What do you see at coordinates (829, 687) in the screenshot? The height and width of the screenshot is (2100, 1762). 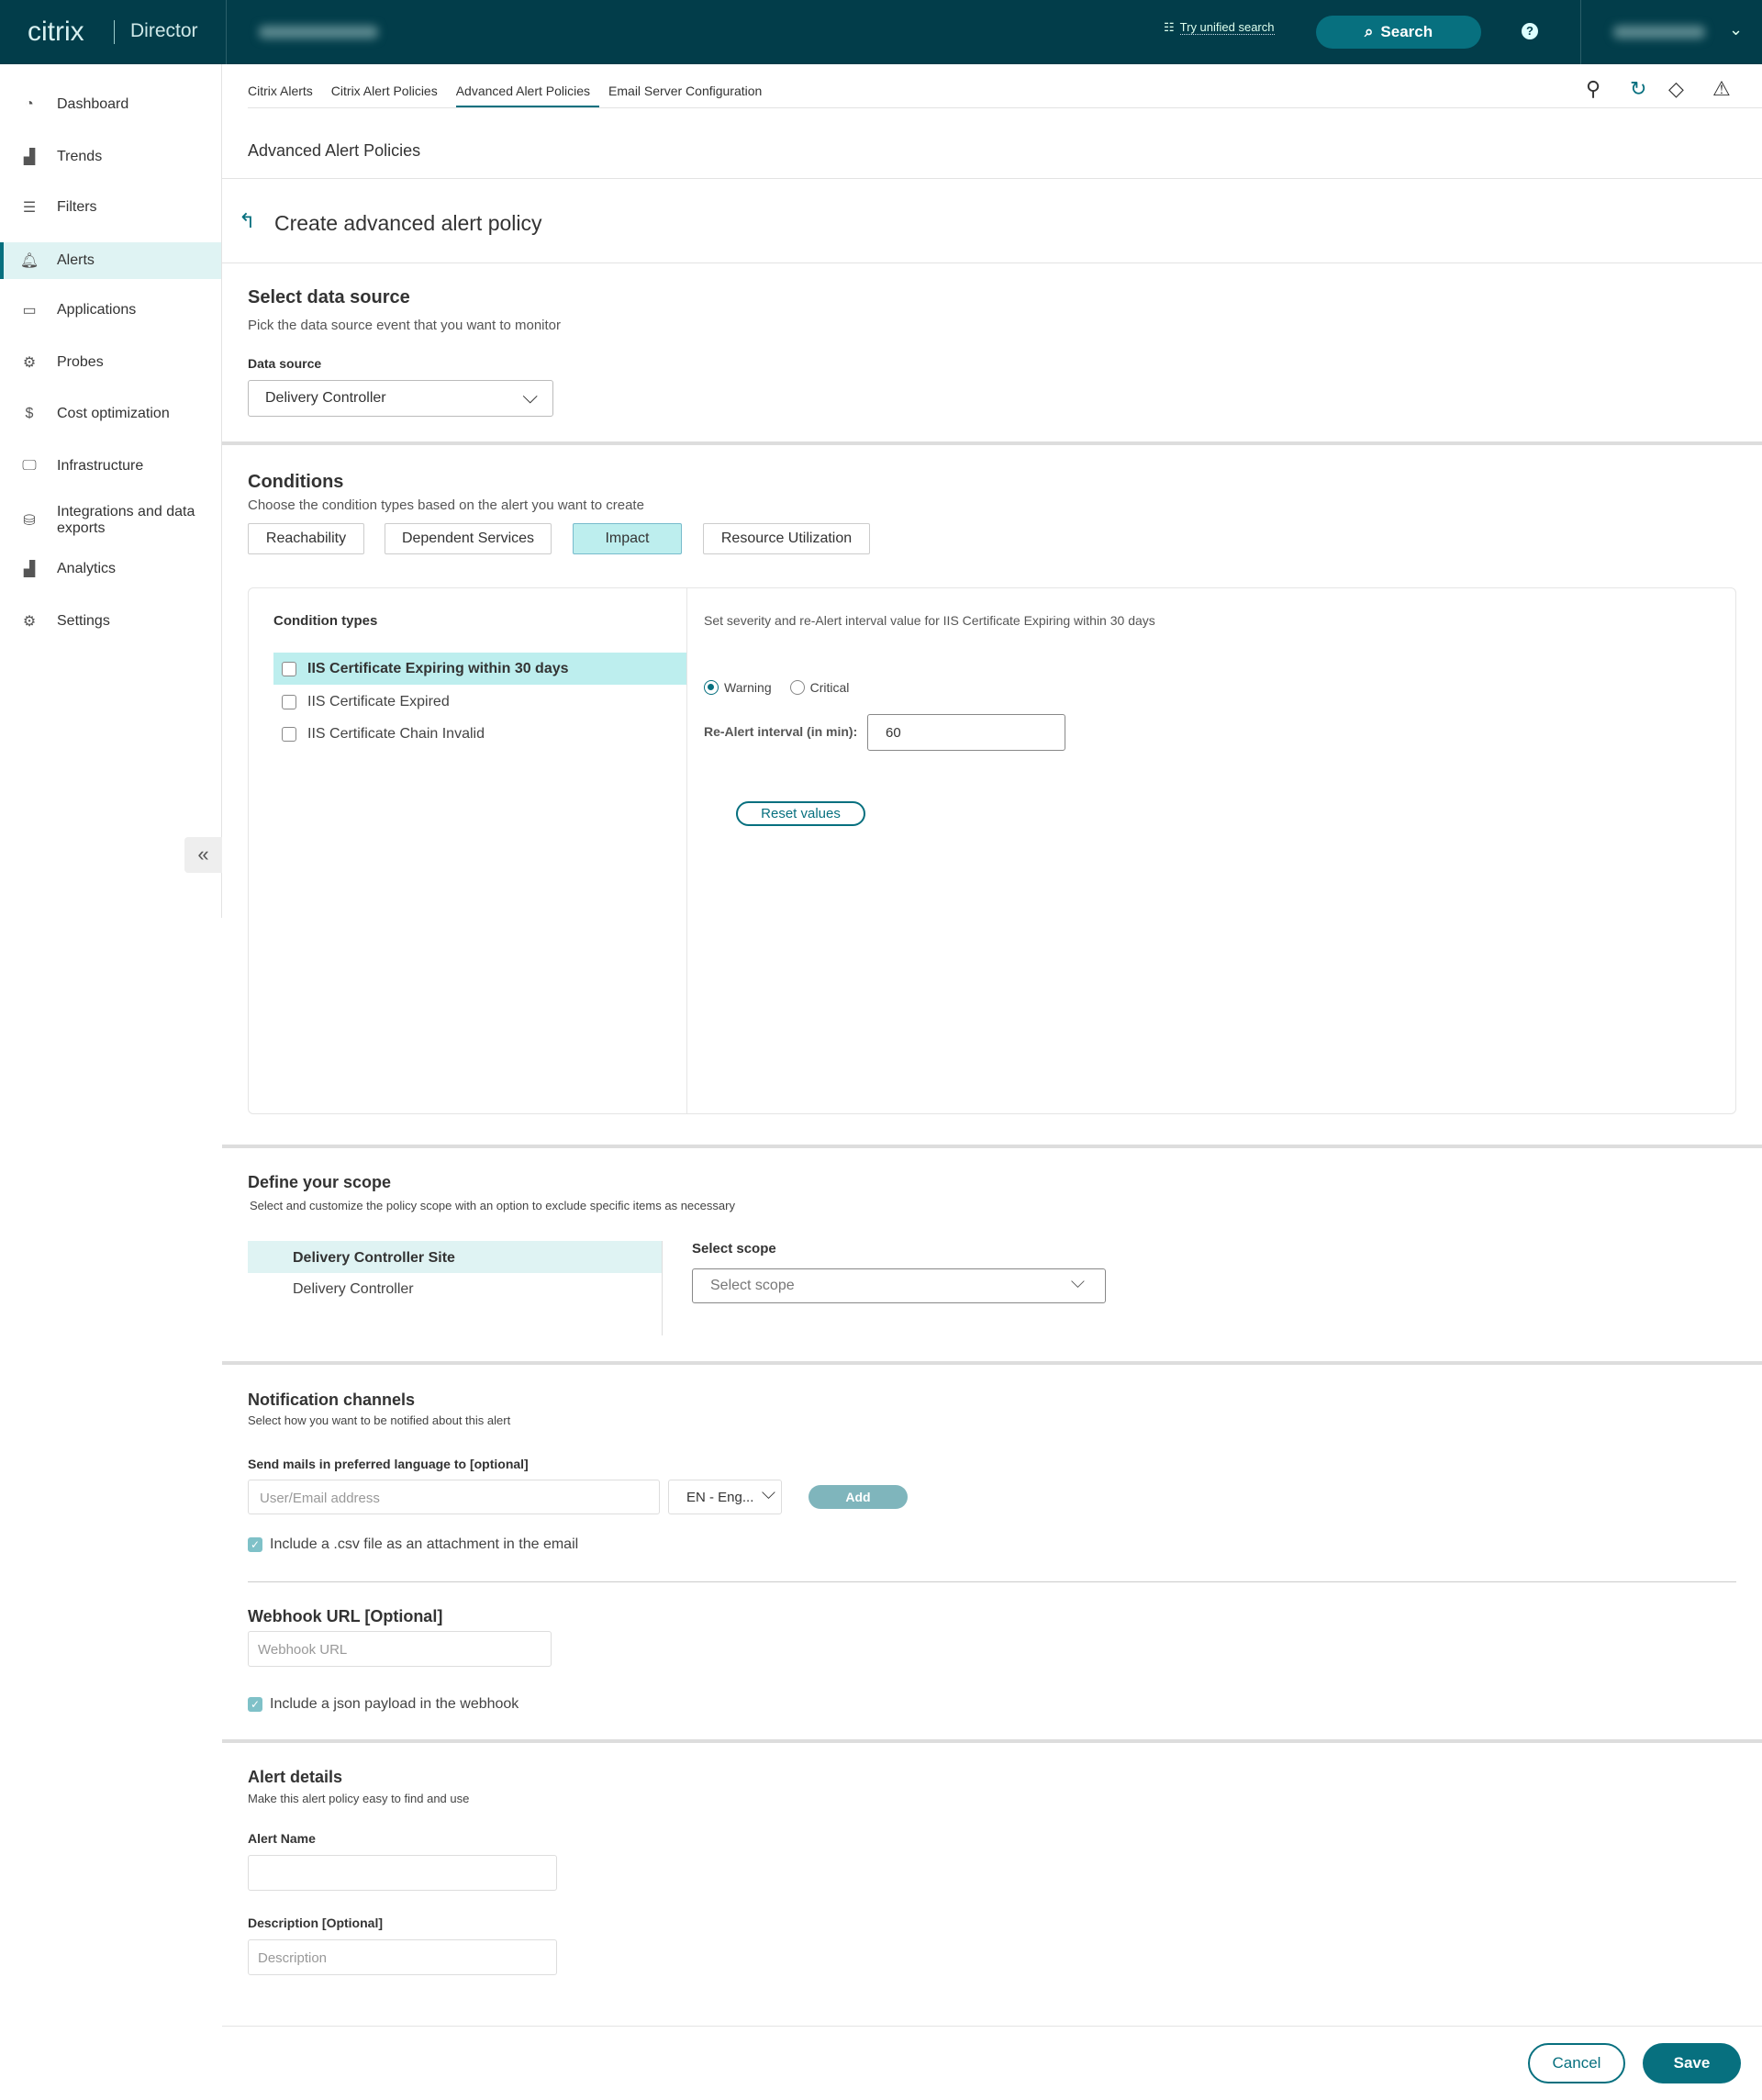 I see `radio-label: Critical` at bounding box center [829, 687].